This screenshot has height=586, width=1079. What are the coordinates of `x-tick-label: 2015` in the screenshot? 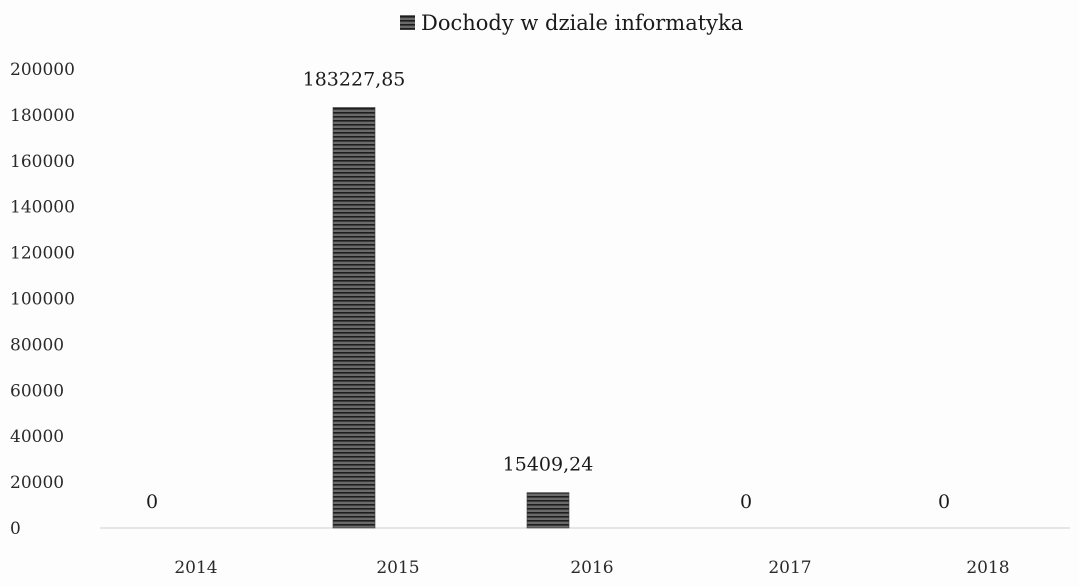 It's located at (397, 568).